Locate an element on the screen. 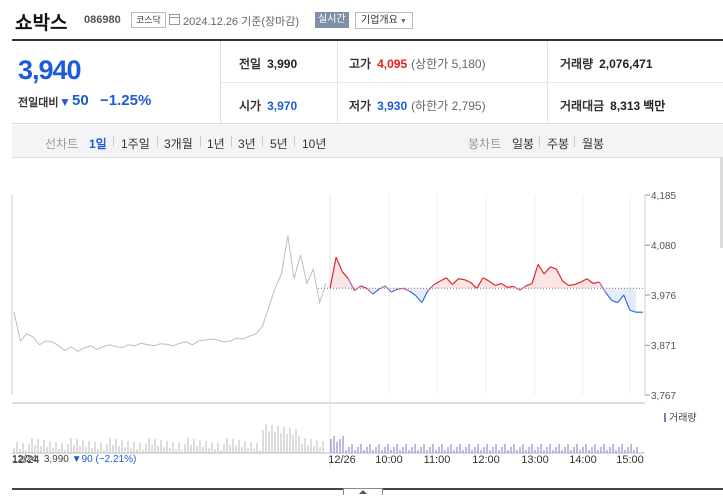 The image size is (723, 500). prev-close-stat: 전일 3,990 is located at coordinates (268, 64).